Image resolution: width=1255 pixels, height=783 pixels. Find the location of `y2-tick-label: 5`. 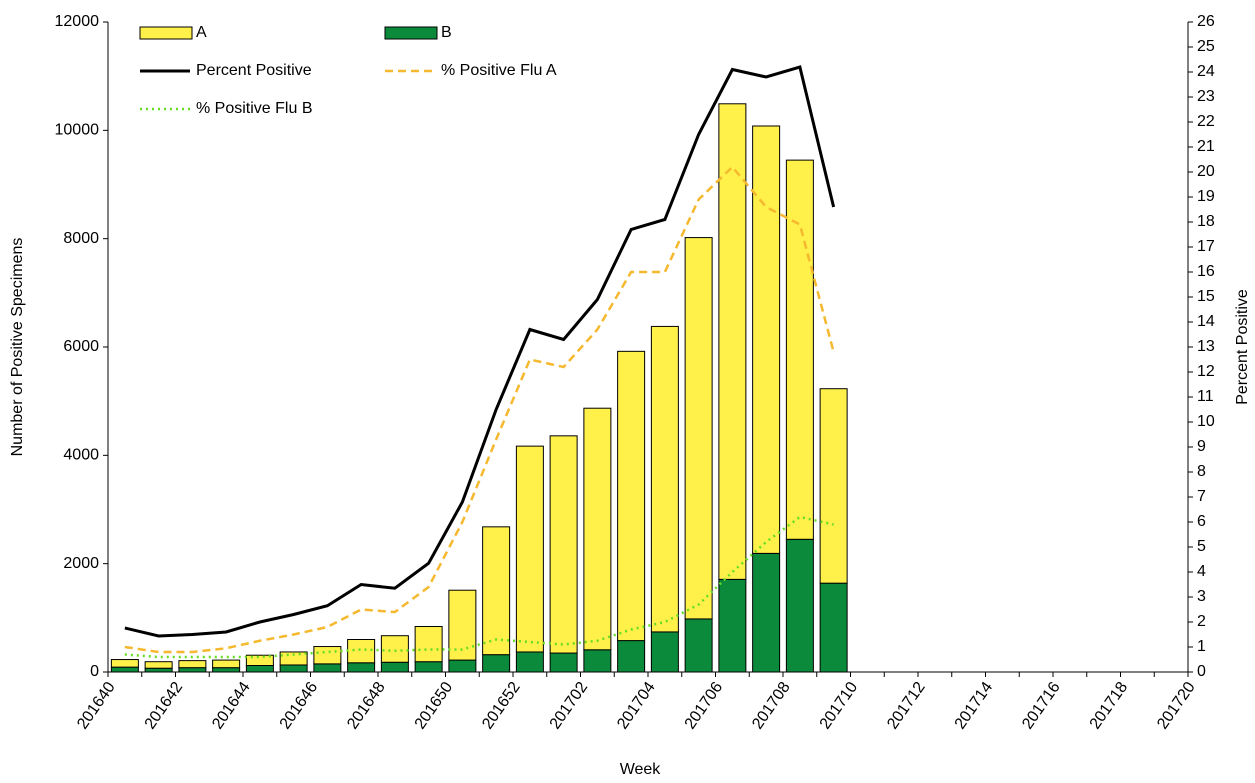

y2-tick-label: 5 is located at coordinates (1201, 546).